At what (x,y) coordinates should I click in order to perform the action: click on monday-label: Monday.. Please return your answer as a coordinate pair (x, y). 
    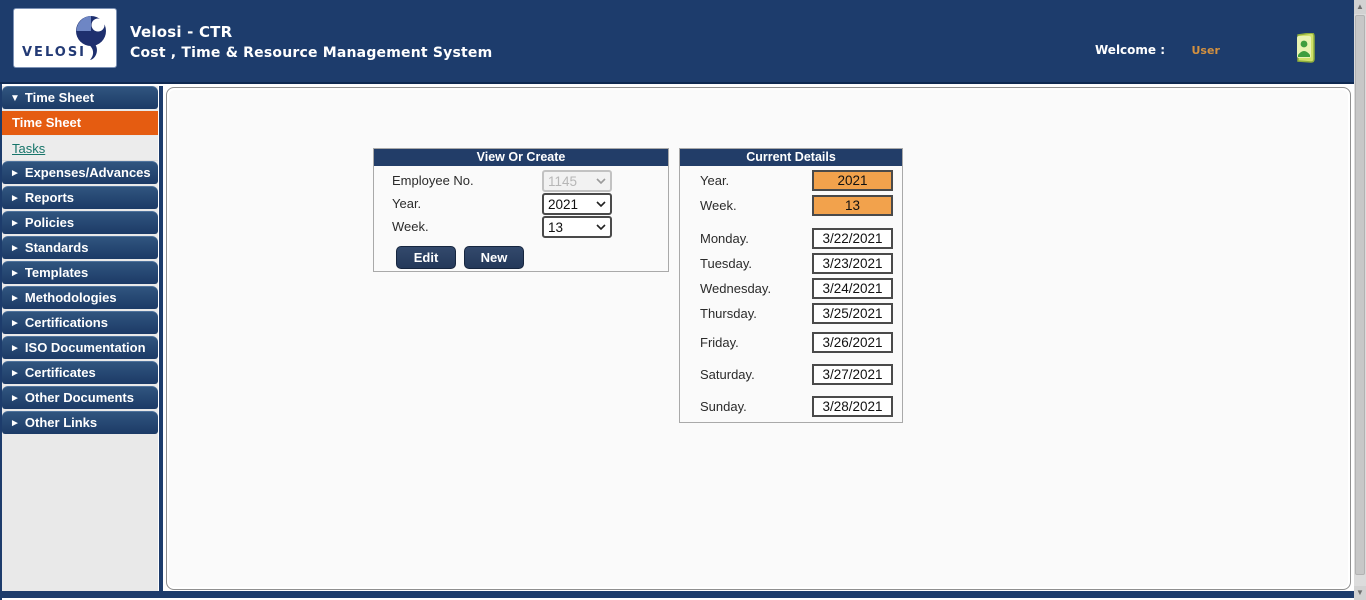
    Looking at the image, I should click on (724, 238).